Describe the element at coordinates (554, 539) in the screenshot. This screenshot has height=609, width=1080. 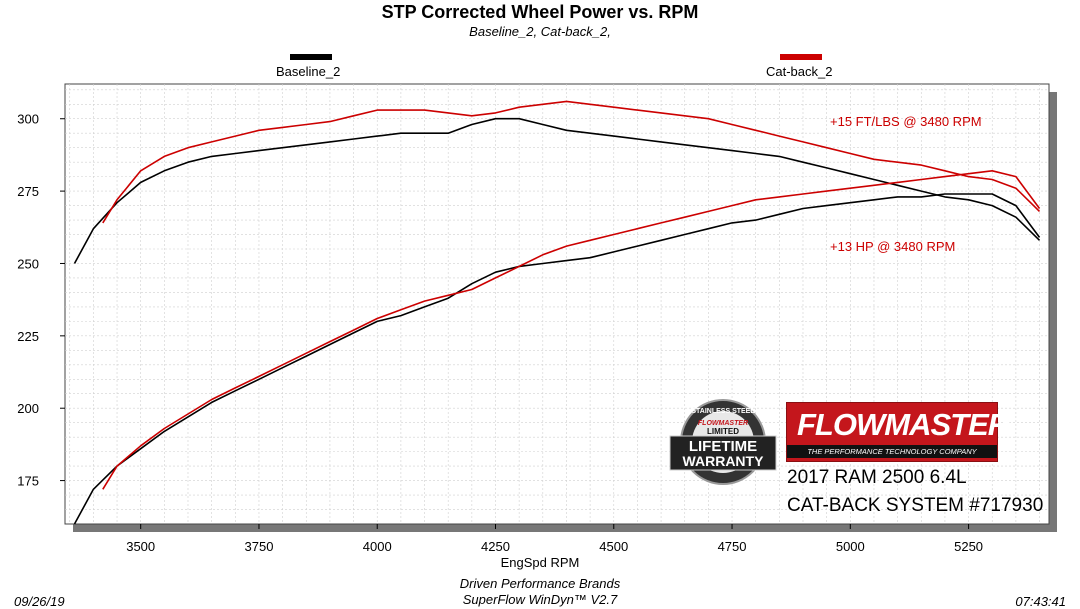
I see `x-axis-ticks: 3500 3750 4000 4250 4500 4750 5000 5250` at that location.